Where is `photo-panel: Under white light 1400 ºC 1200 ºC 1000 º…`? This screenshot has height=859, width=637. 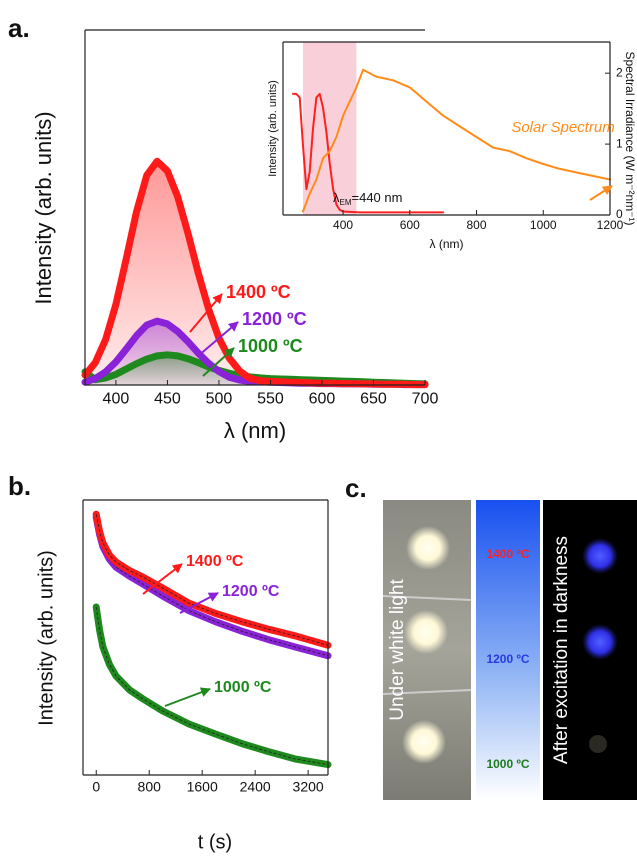 photo-panel: Under white light 1400 ºC 1200 ºC 1000 º… is located at coordinates (509, 650).